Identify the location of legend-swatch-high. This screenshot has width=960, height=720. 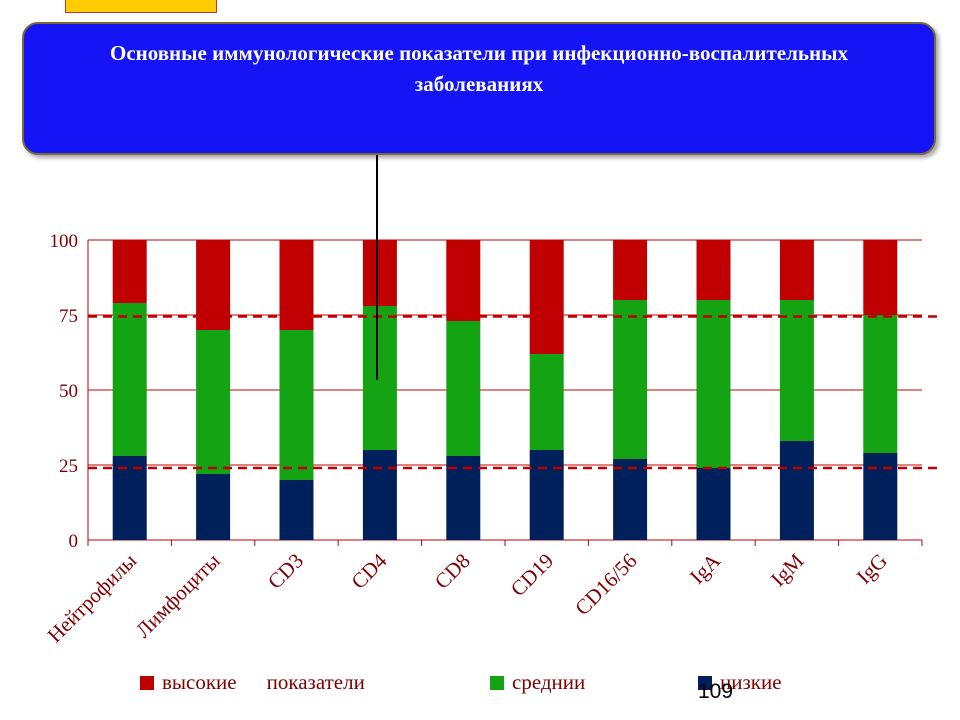
(147, 682).